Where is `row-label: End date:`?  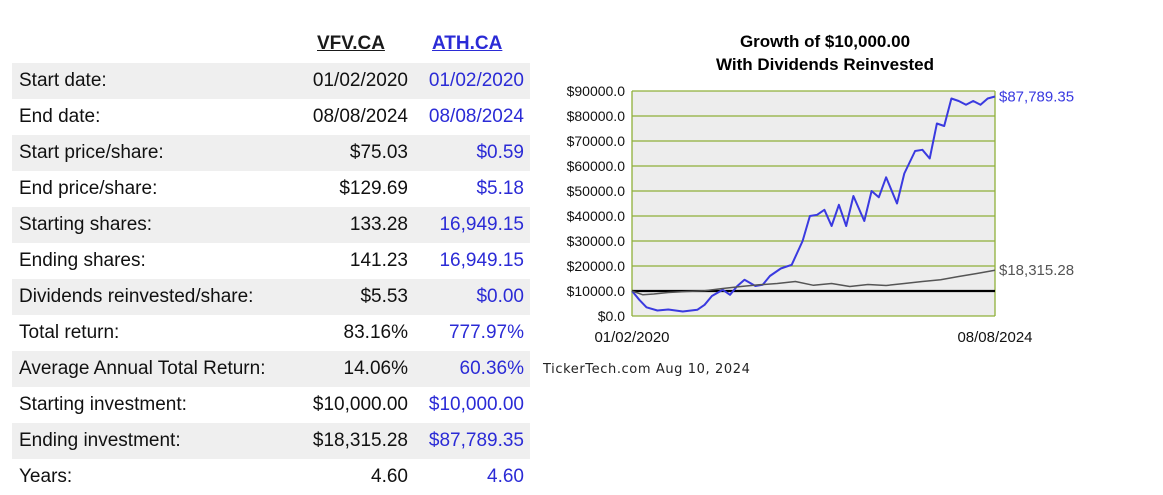 row-label: End date: is located at coordinates (60, 116).